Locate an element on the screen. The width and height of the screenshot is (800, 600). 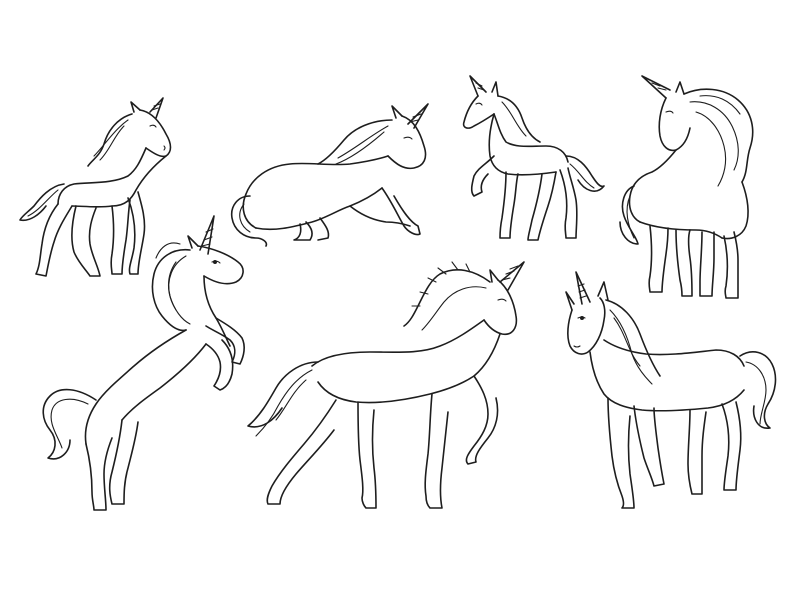
unicorn-figure-lying is located at coordinates (329, 175).